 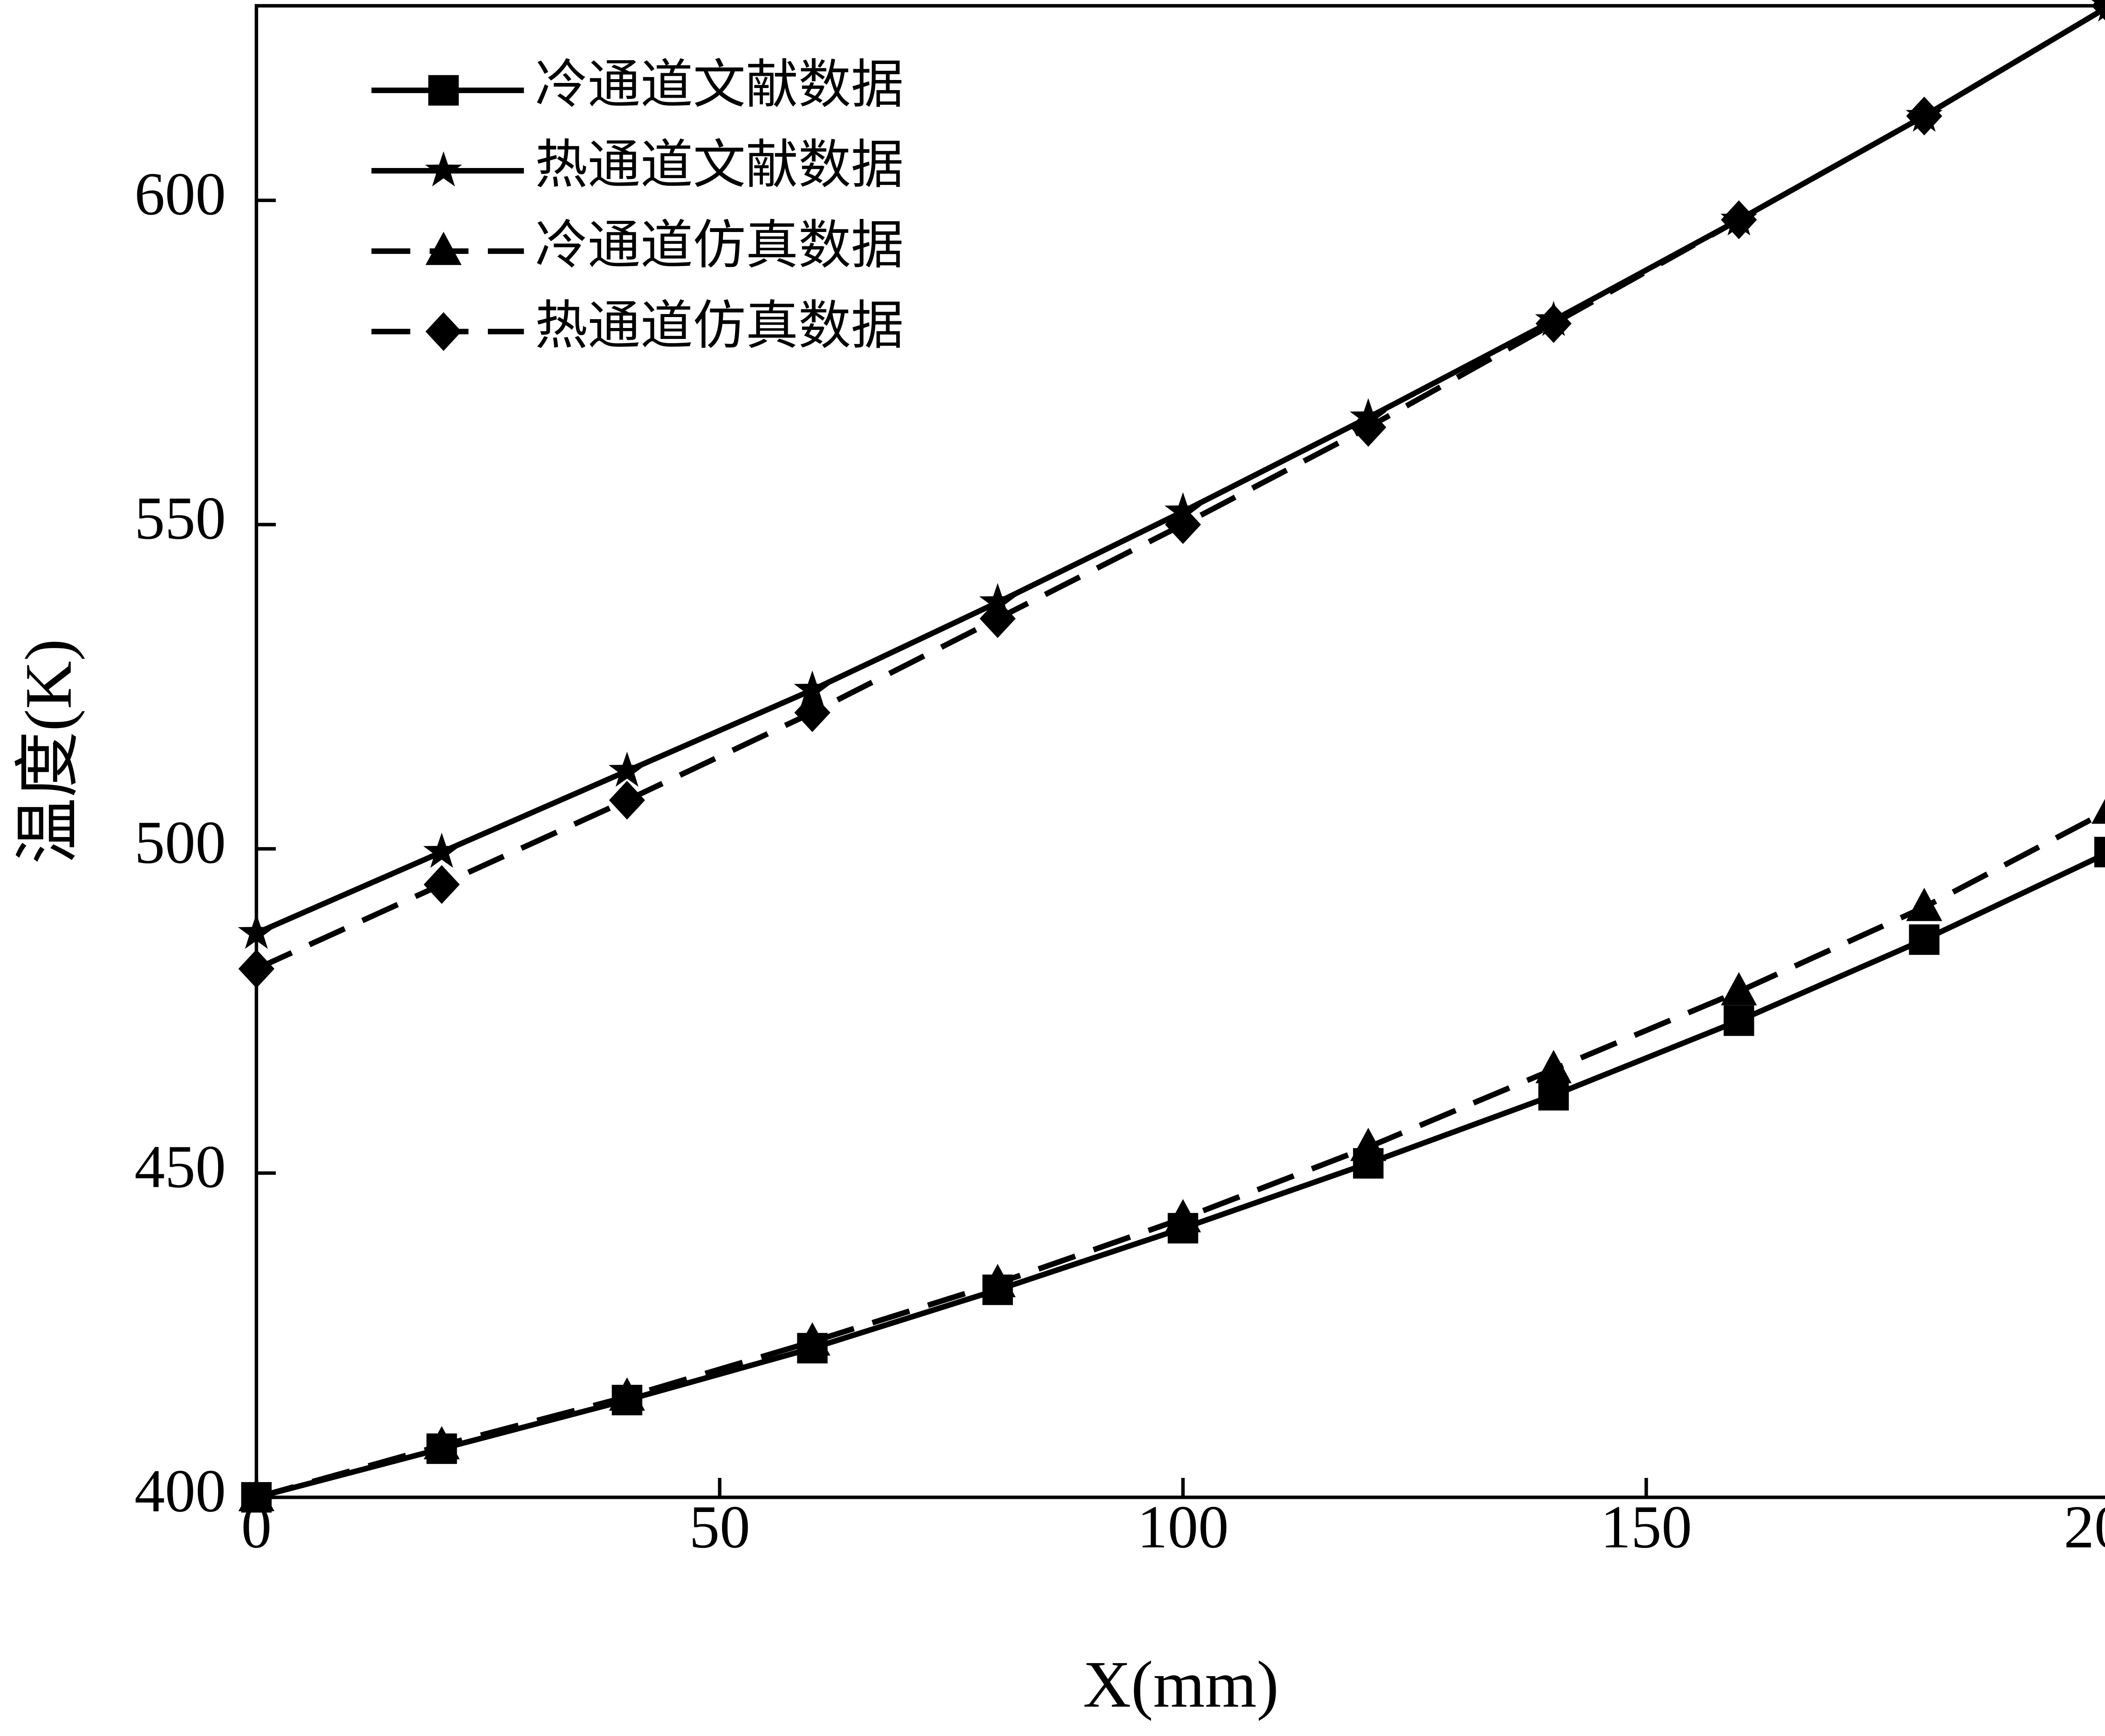 What do you see at coordinates (2084, 1527) in the screenshot?
I see `x-tick-label: 200` at bounding box center [2084, 1527].